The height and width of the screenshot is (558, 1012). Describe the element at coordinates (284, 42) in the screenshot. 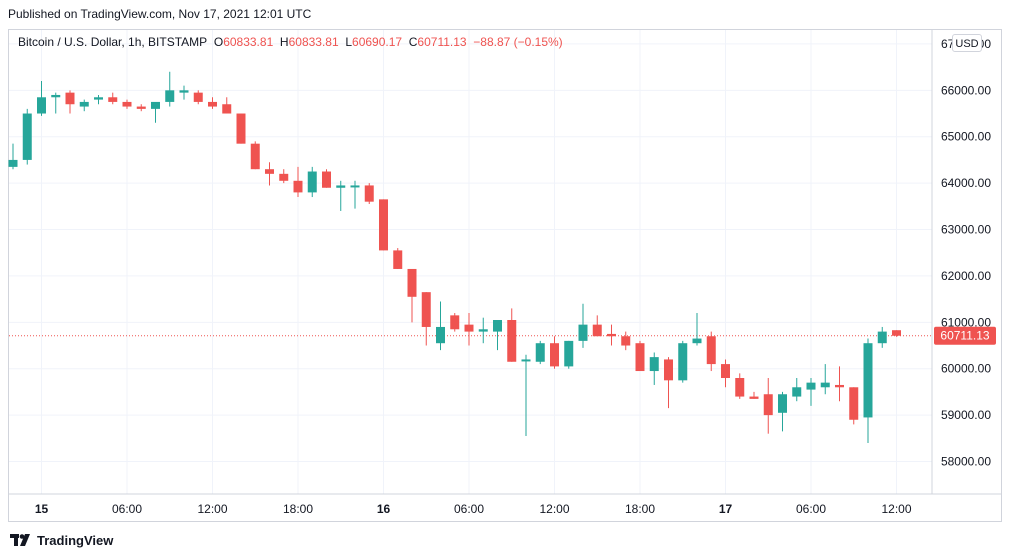

I see `high-label: H` at that location.